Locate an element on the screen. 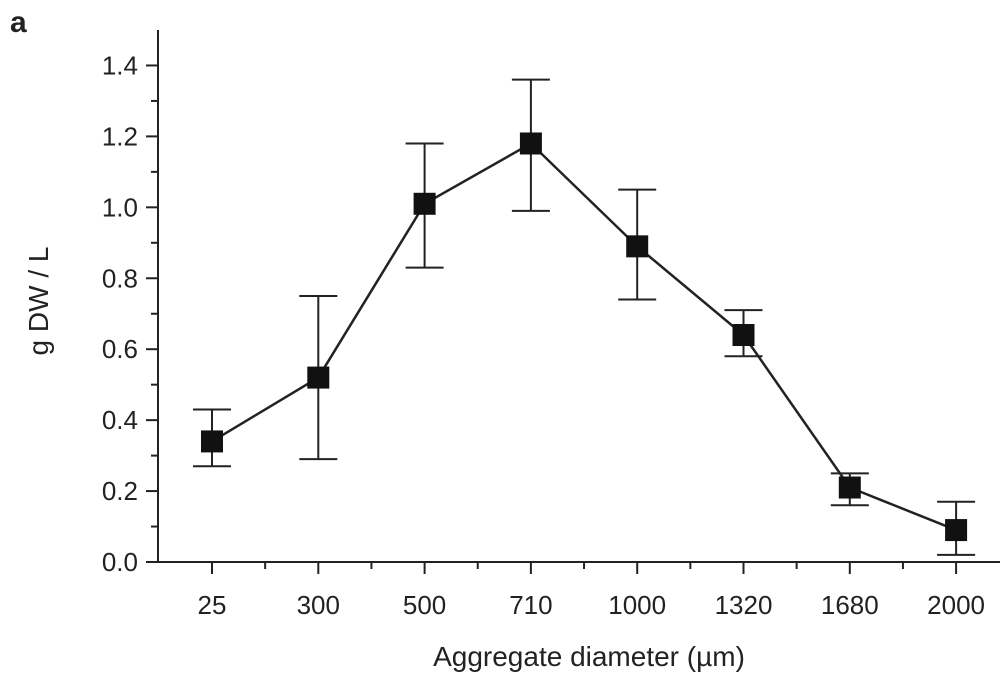 This screenshot has width=1008, height=685. y-tick-label: 0.4 is located at coordinates (120, 420).